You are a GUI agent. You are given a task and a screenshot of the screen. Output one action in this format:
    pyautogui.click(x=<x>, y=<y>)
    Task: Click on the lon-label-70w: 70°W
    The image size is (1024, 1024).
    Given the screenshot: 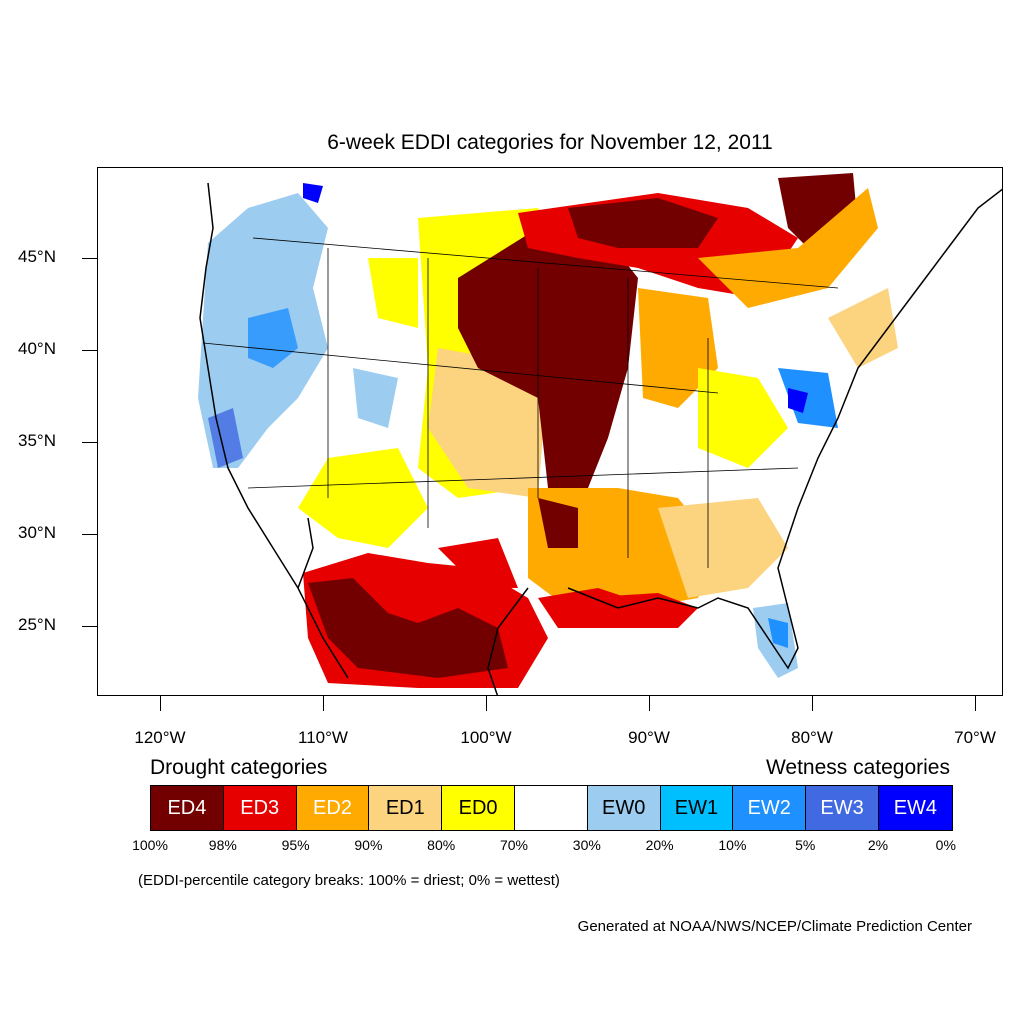 What is the action you would take?
    pyautogui.click(x=975, y=737)
    